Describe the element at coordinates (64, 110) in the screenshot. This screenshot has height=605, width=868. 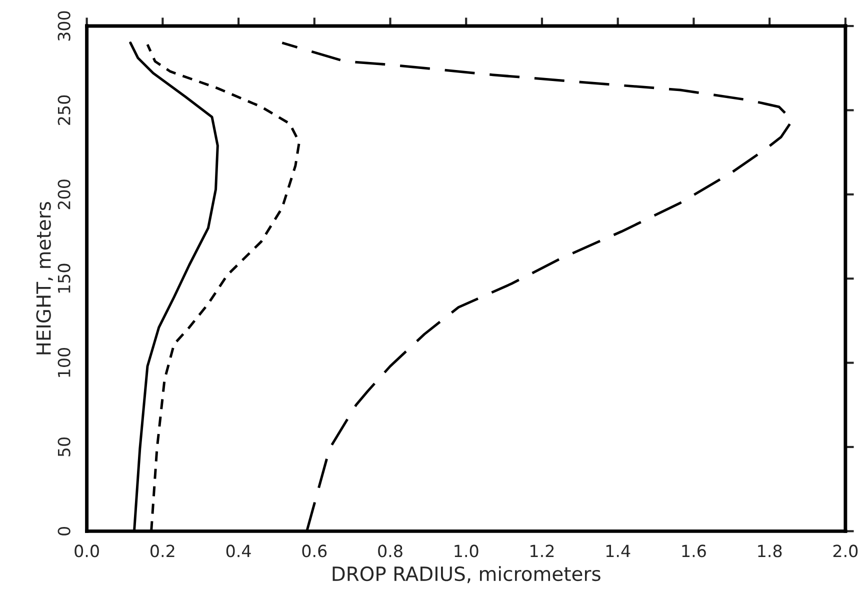
I see `y-tick-label: 250` at that location.